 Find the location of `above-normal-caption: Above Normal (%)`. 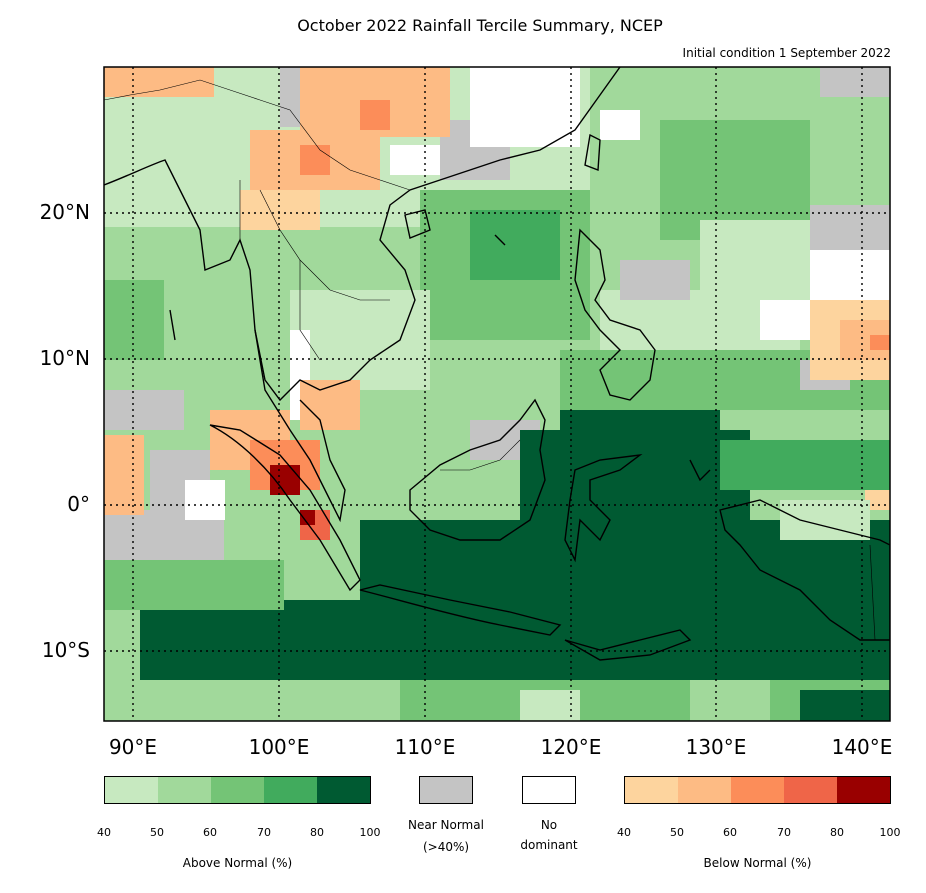

above-normal-caption: Above Normal (%) is located at coordinates (237, 863).